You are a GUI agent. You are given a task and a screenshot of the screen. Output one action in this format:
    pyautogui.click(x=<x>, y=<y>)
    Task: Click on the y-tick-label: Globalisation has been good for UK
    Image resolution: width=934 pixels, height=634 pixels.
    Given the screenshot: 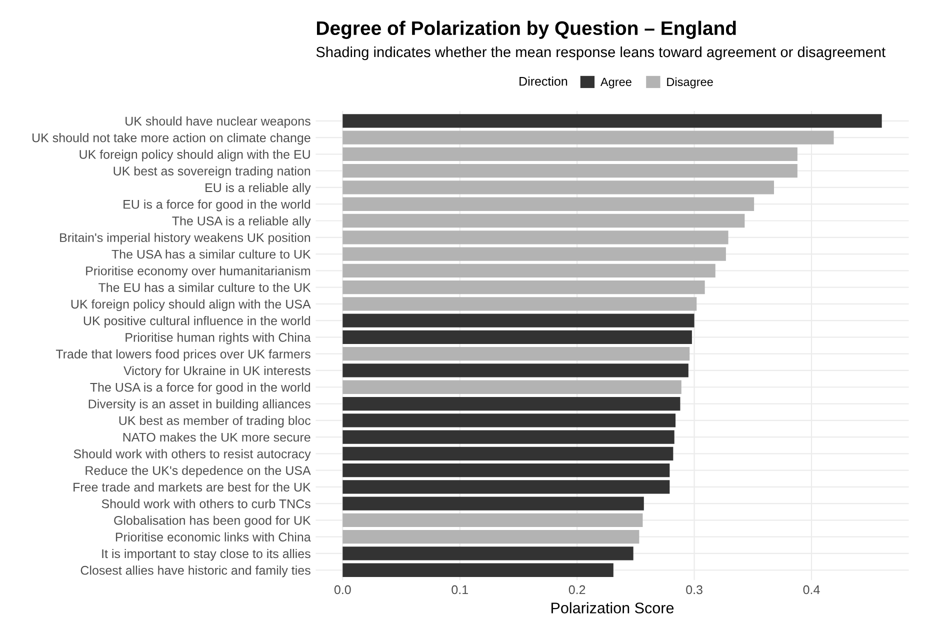 What is the action you would take?
    pyautogui.click(x=212, y=522)
    